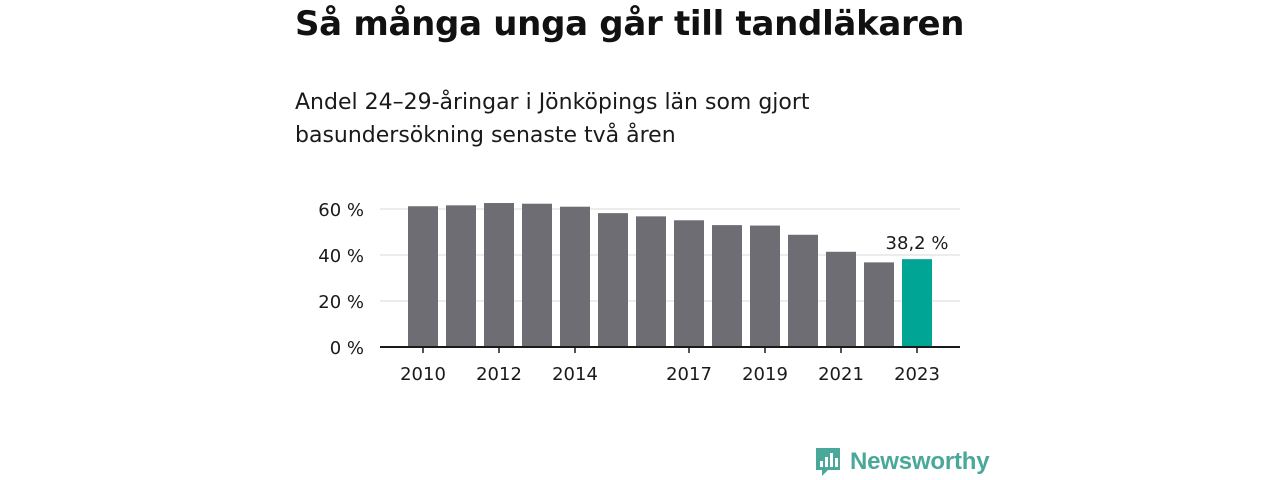  Describe the element at coordinates (499, 374) in the screenshot. I see `x-tick-label: 2012` at that location.